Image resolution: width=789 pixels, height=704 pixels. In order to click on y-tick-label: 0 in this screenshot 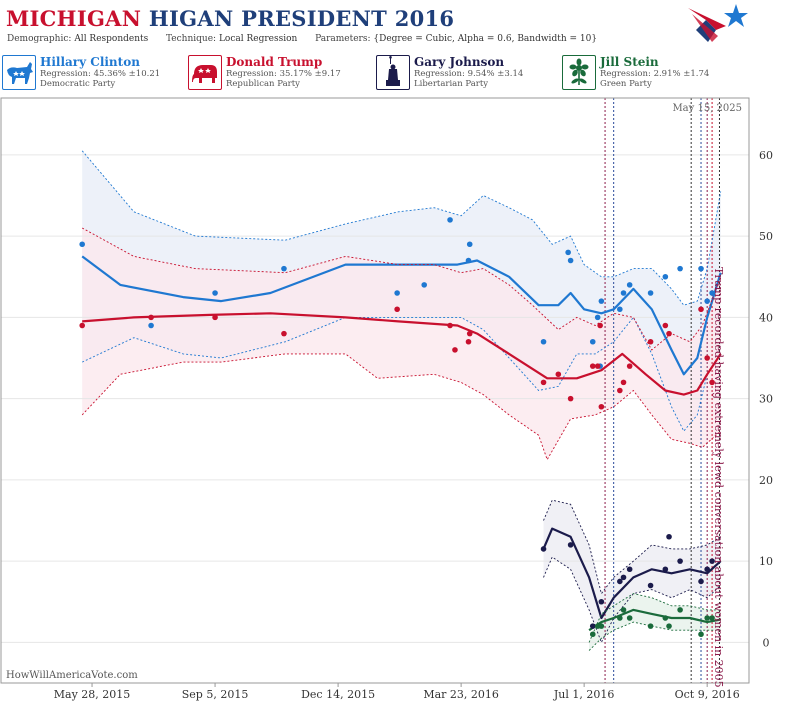, I will do `click(766, 642)`.